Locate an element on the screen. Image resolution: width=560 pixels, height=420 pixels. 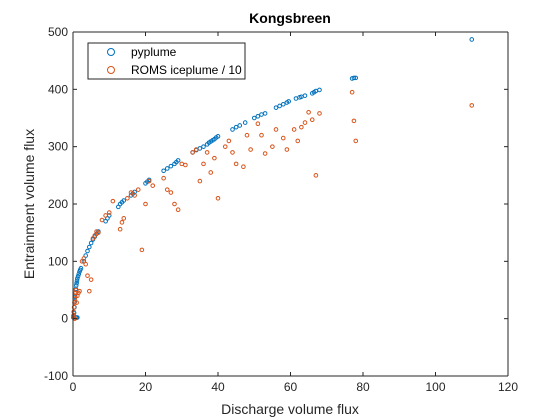
x-tick-label: 120 is located at coordinates (508, 387).